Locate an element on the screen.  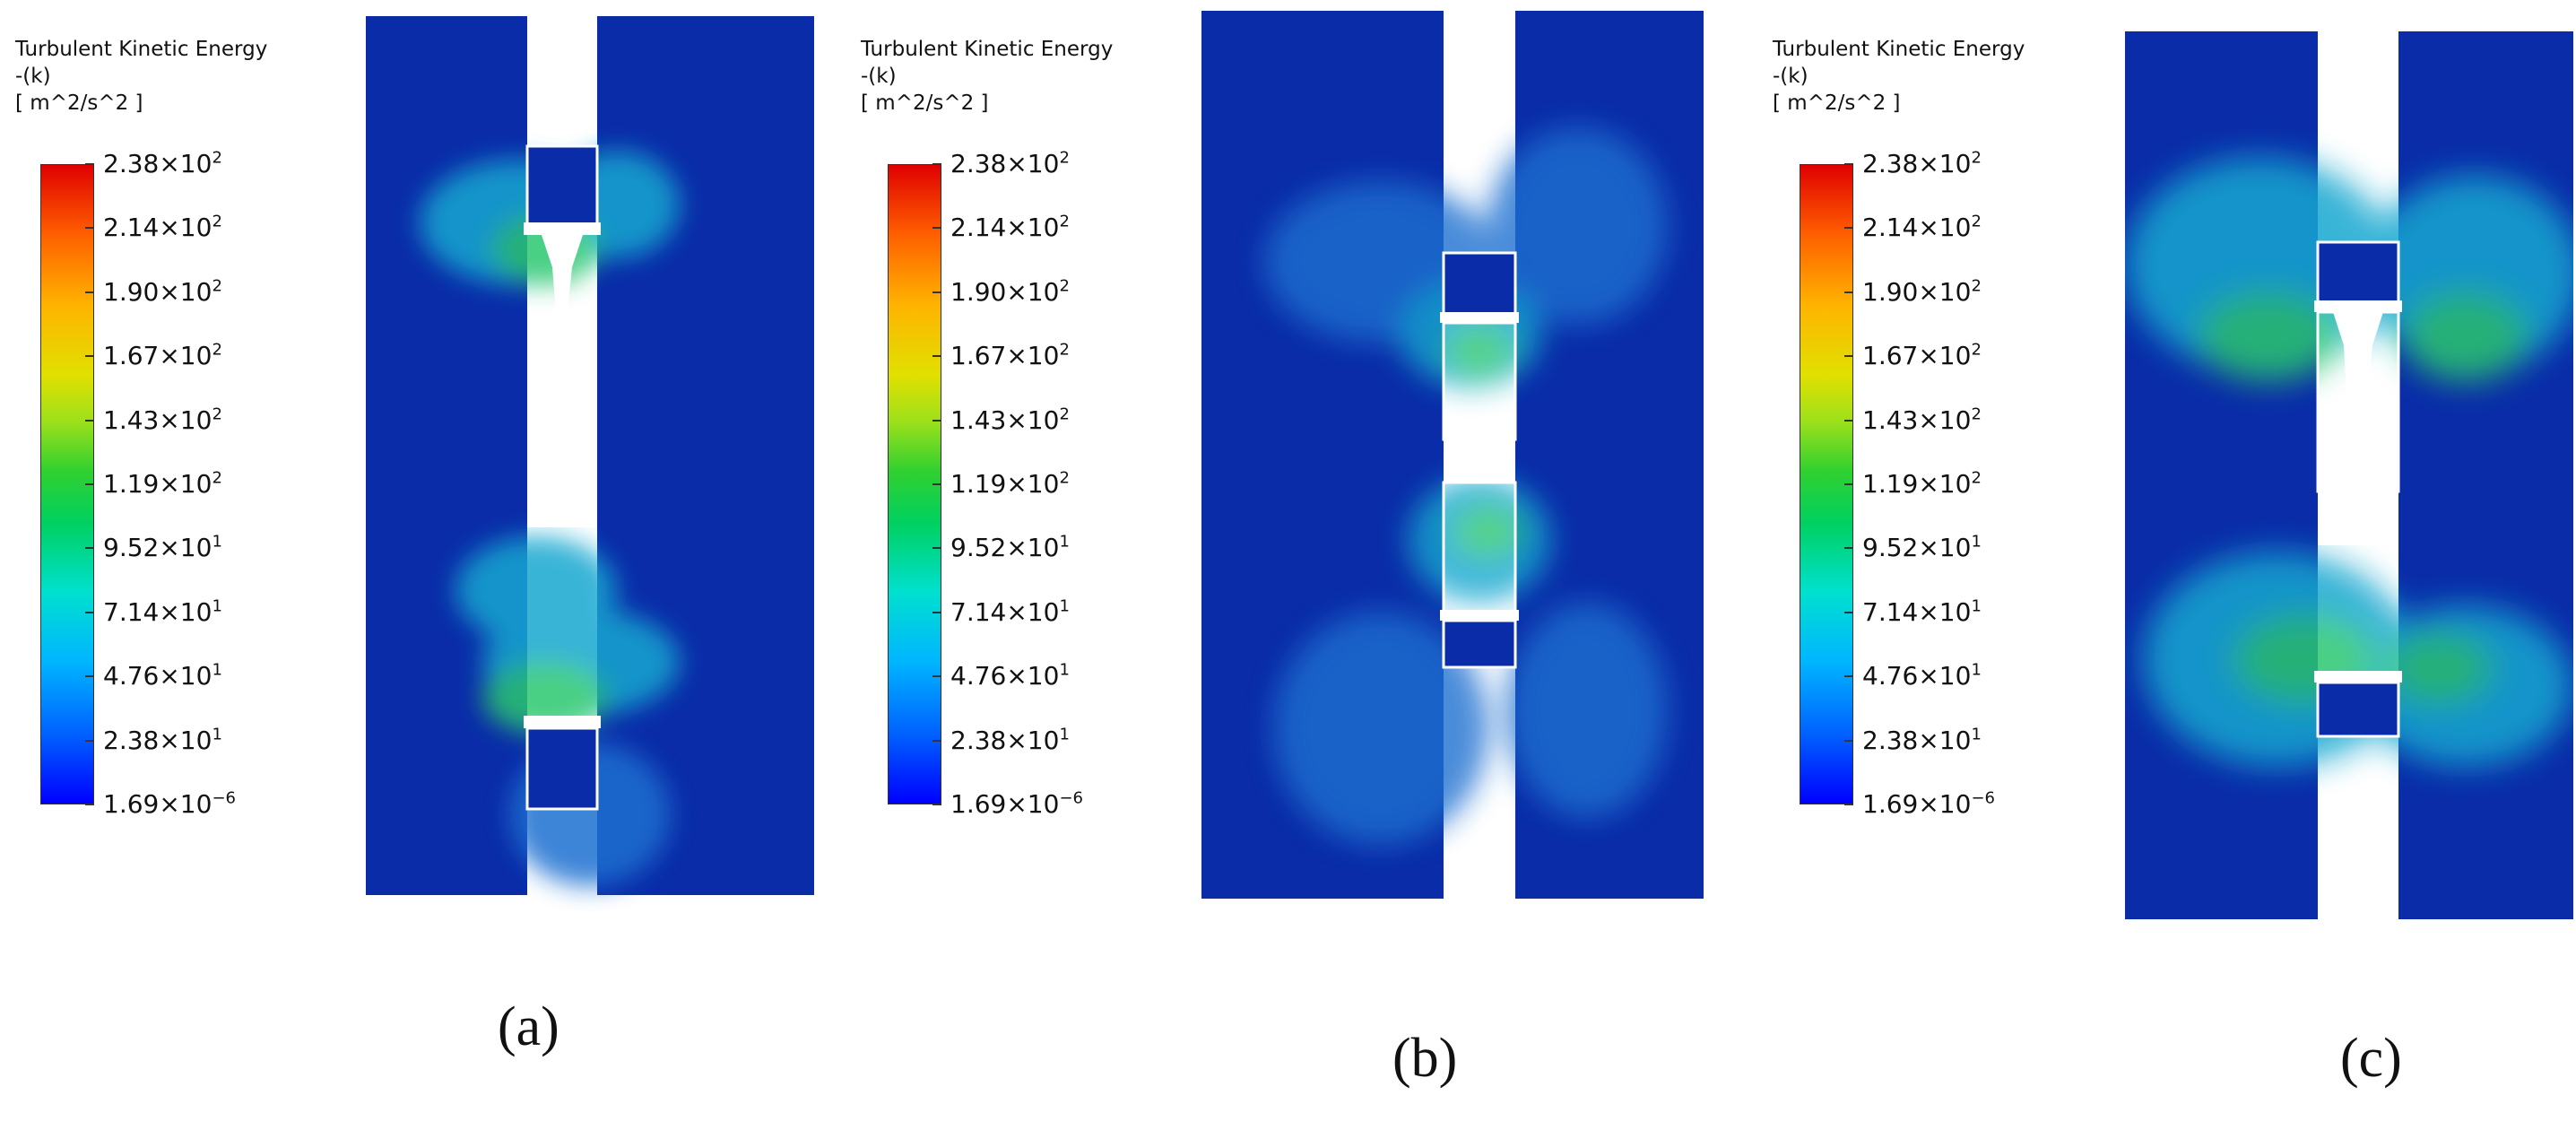
colorbar-tick-label: 1.19×102 is located at coordinates (162, 483).